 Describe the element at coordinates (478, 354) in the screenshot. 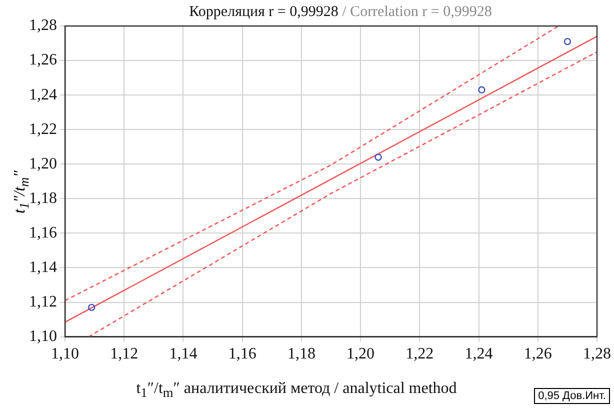

I see `x-tick-label: 1,24` at that location.